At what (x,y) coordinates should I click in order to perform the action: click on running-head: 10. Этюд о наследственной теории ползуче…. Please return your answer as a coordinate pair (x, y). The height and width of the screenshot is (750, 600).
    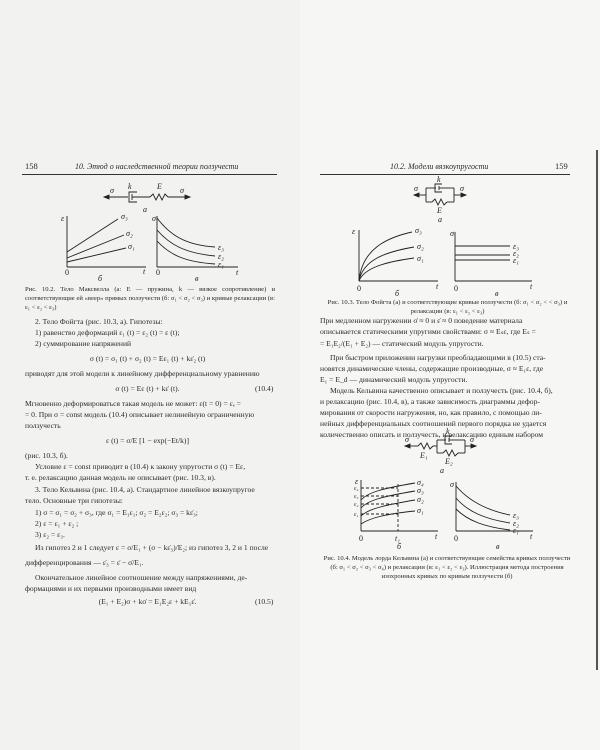
    Looking at the image, I should click on (157, 166).